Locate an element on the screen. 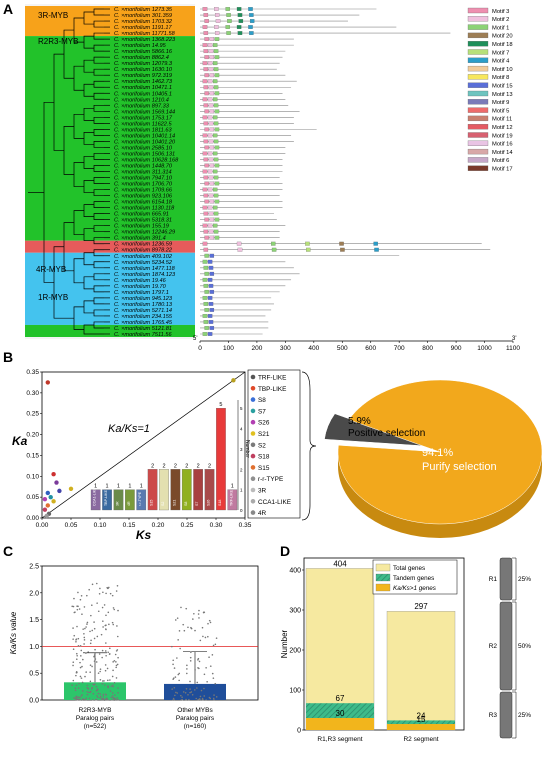  x-tick-label: 0.15 is located at coordinates (129, 525).